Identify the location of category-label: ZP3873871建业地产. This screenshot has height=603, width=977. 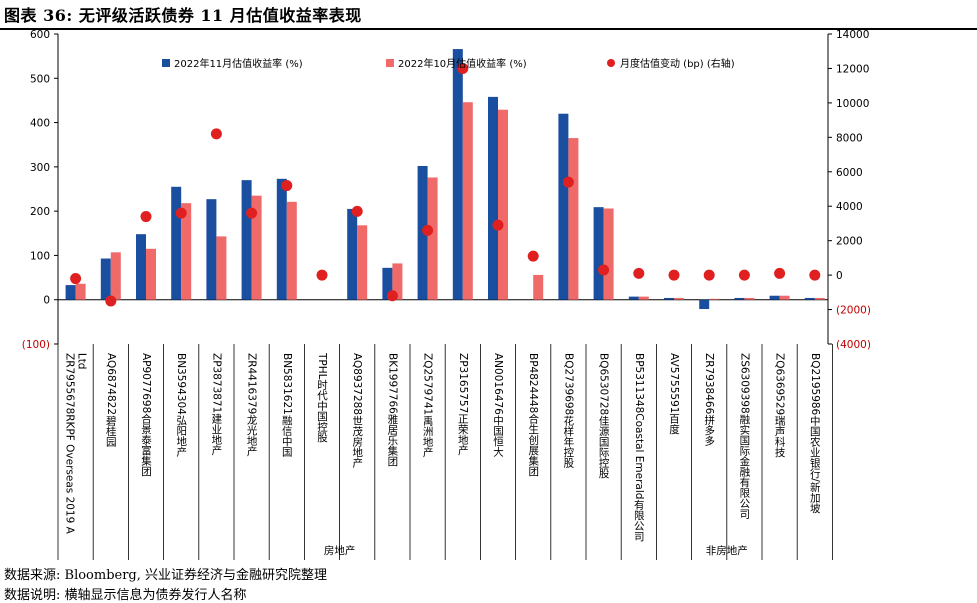
(216, 404).